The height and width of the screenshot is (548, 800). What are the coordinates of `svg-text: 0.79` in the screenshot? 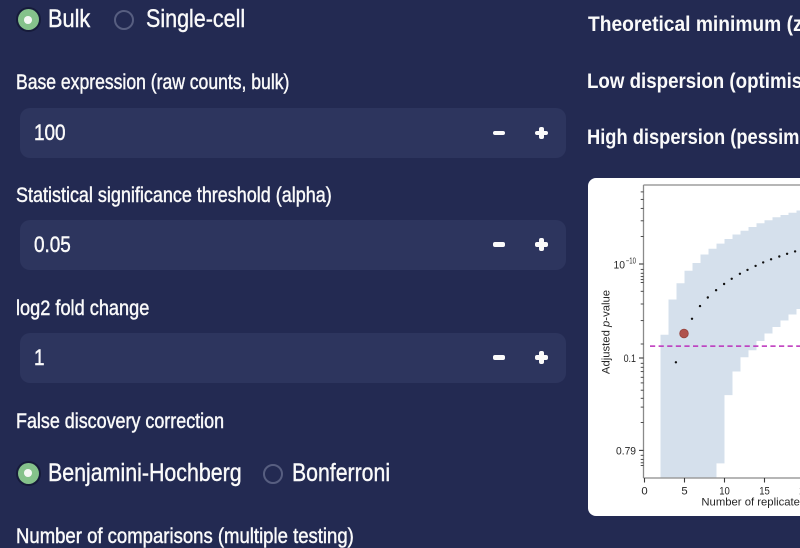 It's located at (626, 451).